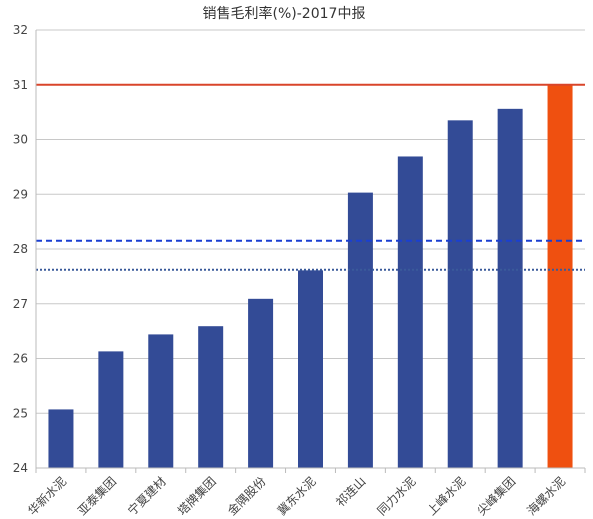 The height and width of the screenshot is (519, 593). Describe the element at coordinates (20, 194) in the screenshot. I see `y-tick-label: 29` at that location.